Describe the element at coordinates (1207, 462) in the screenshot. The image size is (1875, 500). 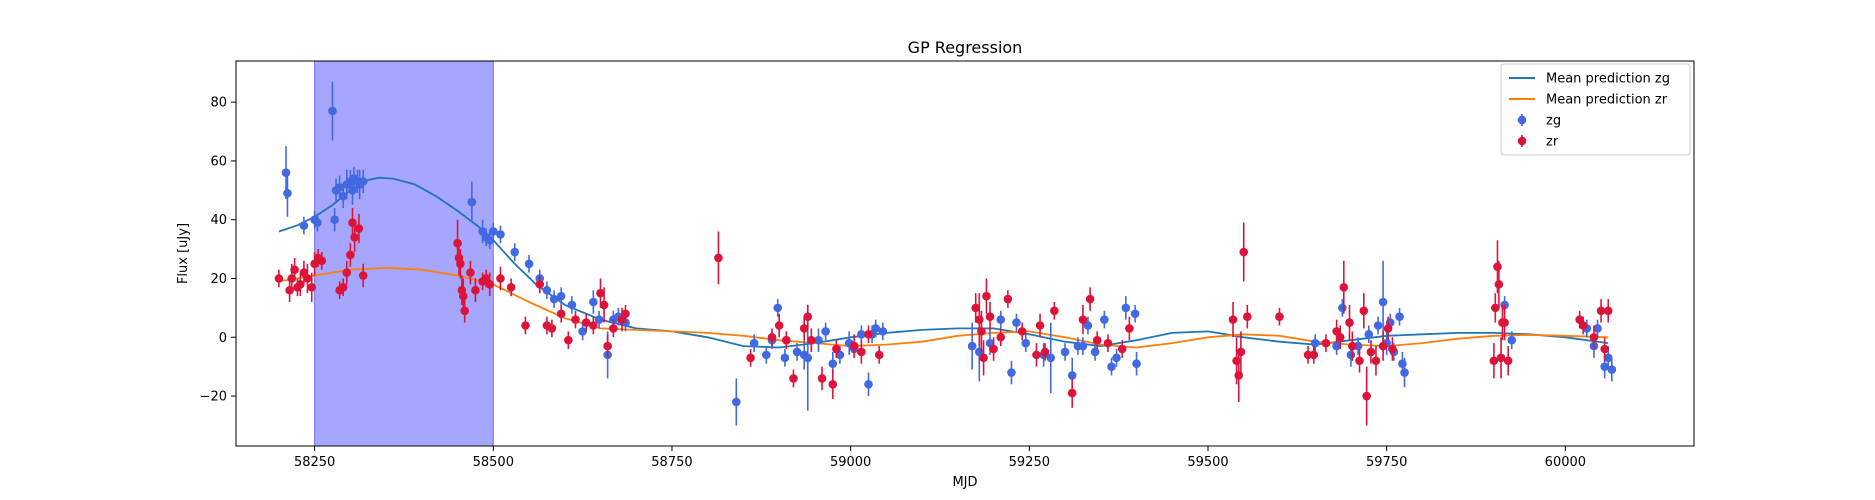
I see `x-tick-label: 59500` at that location.